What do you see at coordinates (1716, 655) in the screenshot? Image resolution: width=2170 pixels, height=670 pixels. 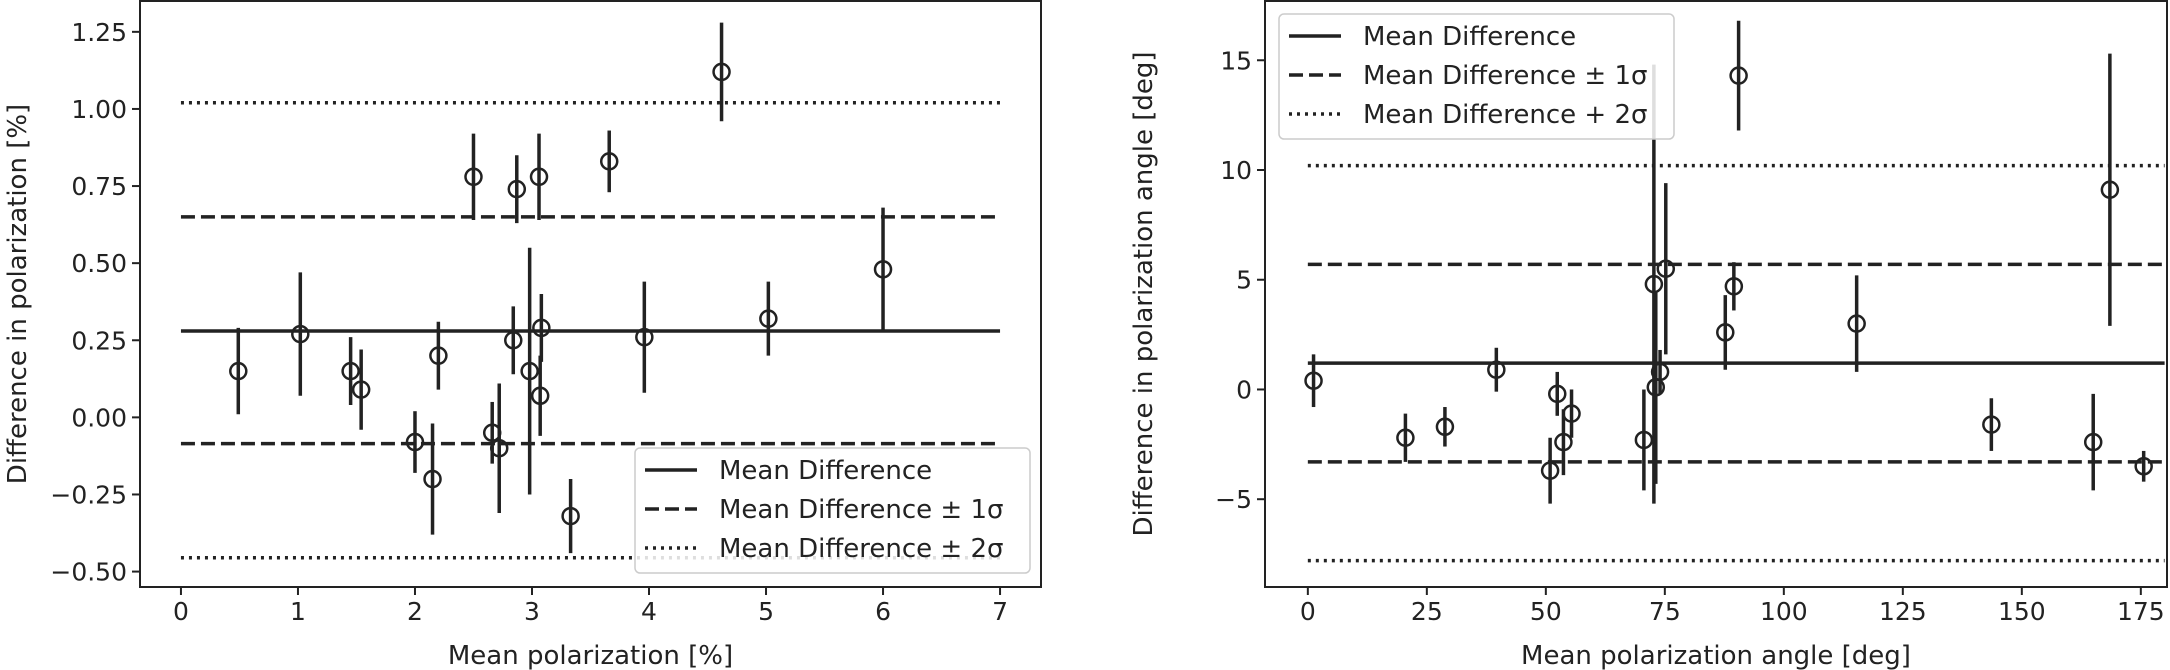 I see `x-axis-label: Mean polarization angle [deg]` at bounding box center [1716, 655].